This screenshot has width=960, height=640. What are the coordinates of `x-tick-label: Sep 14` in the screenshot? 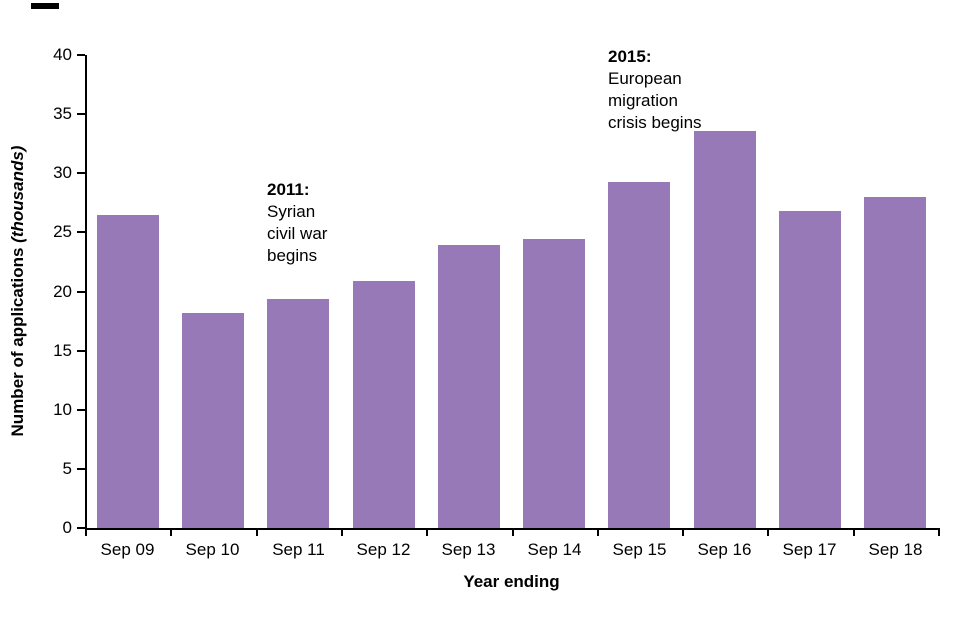 It's located at (554, 549).